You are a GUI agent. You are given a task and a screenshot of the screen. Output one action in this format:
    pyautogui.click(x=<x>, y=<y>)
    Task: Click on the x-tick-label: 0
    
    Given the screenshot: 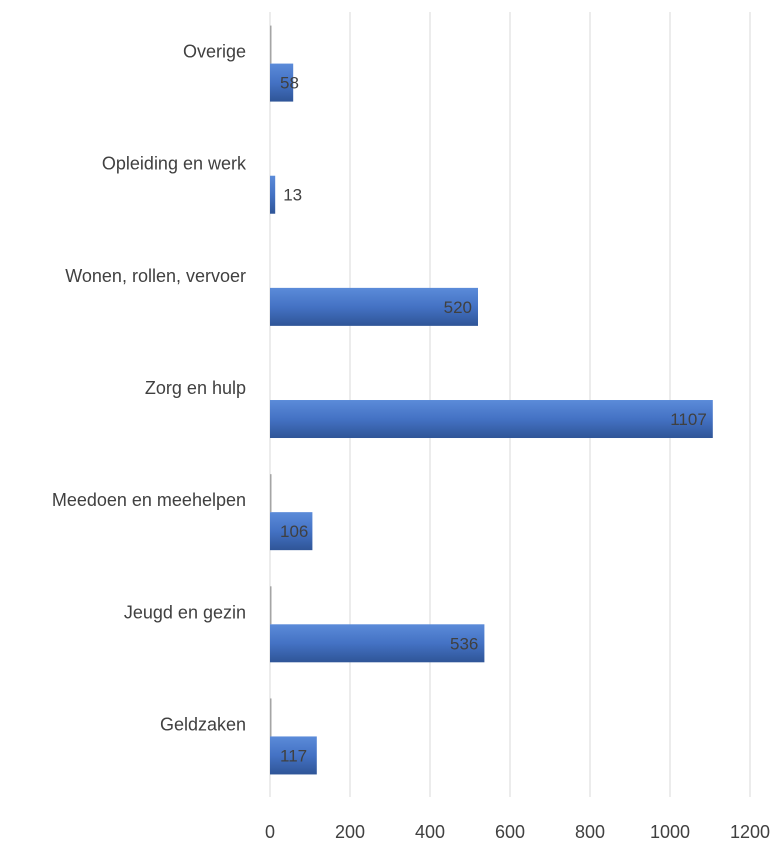 What is the action you would take?
    pyautogui.click(x=270, y=832)
    